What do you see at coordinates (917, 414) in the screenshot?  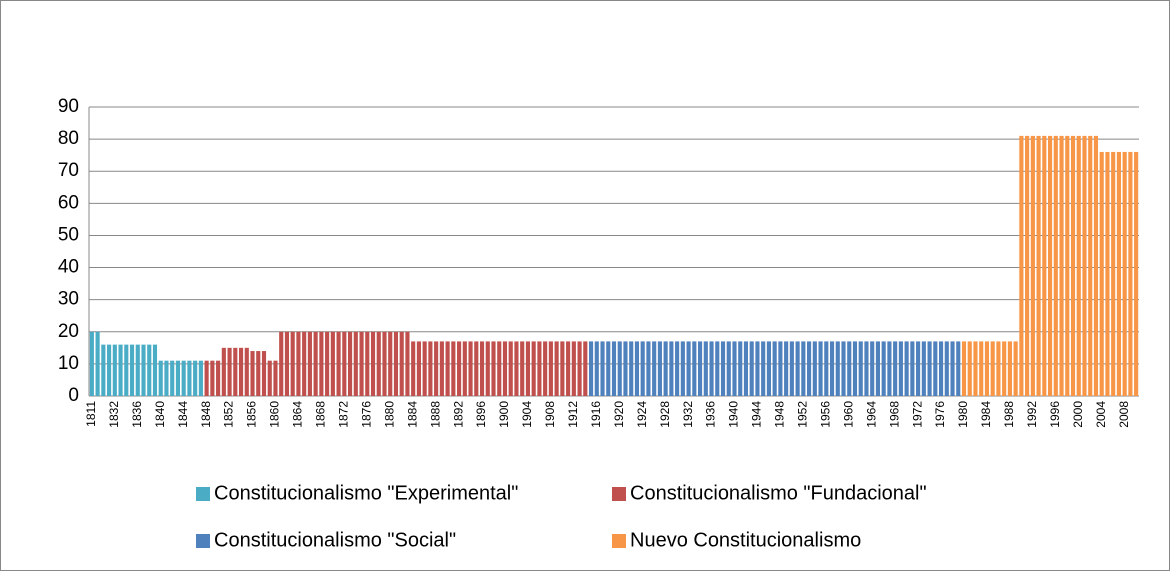 I see `x-tick-label: 1972` at bounding box center [917, 414].